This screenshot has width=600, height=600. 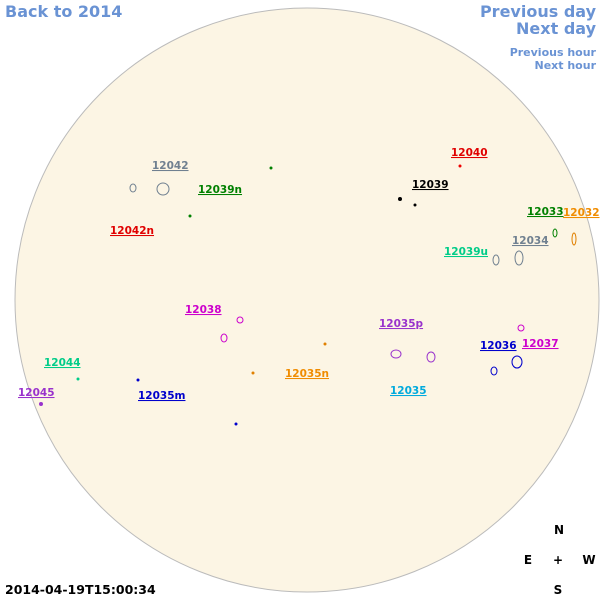 I want to click on region-label: 12035, so click(x=408, y=391).